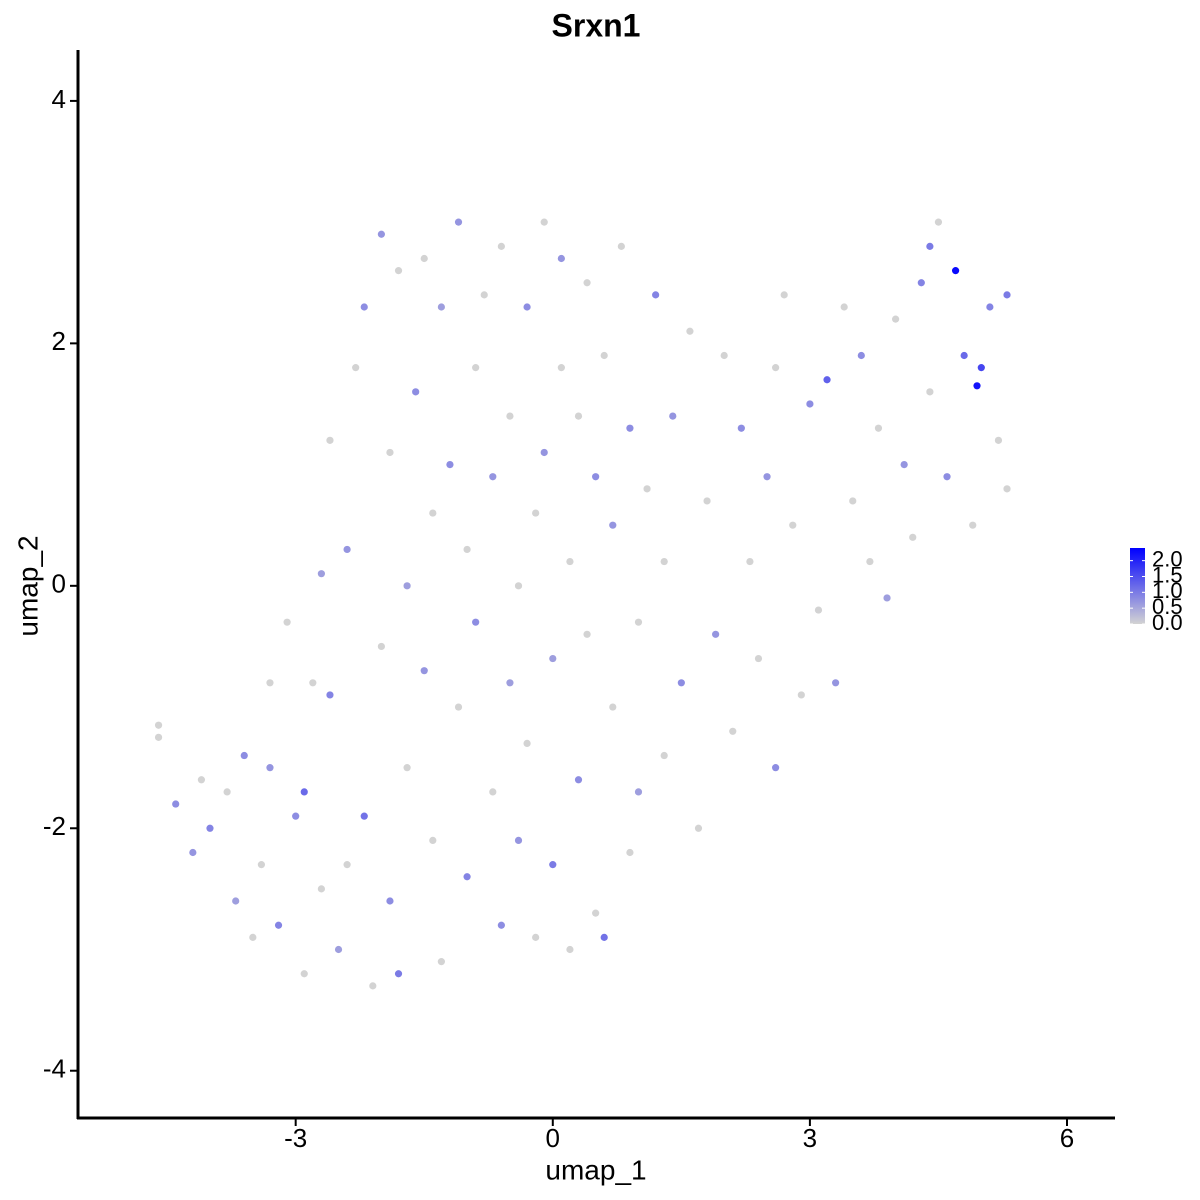 Image resolution: width=1200 pixels, height=1200 pixels. I want to click on y-tick-label: 0, so click(59, 584).